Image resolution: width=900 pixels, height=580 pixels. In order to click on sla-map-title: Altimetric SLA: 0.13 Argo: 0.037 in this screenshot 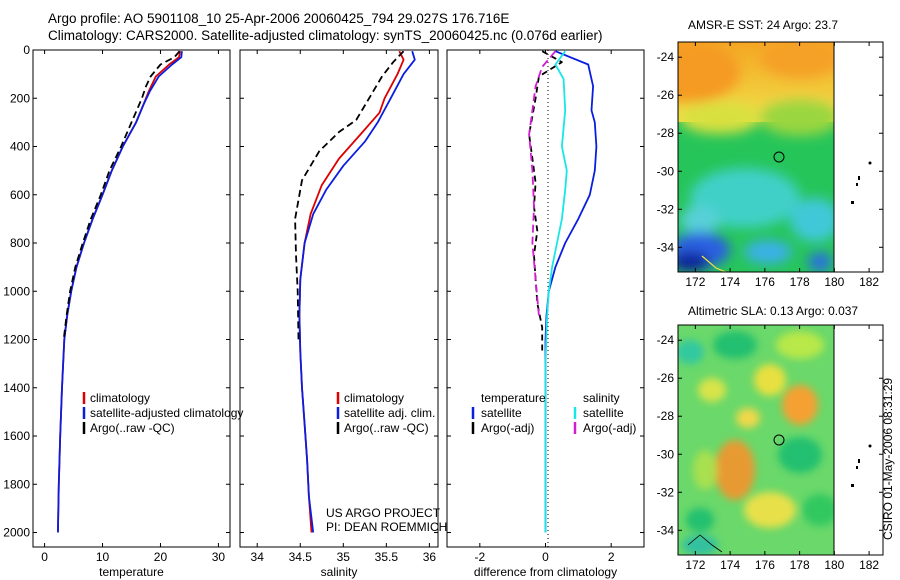, I will do `click(773, 311)`.